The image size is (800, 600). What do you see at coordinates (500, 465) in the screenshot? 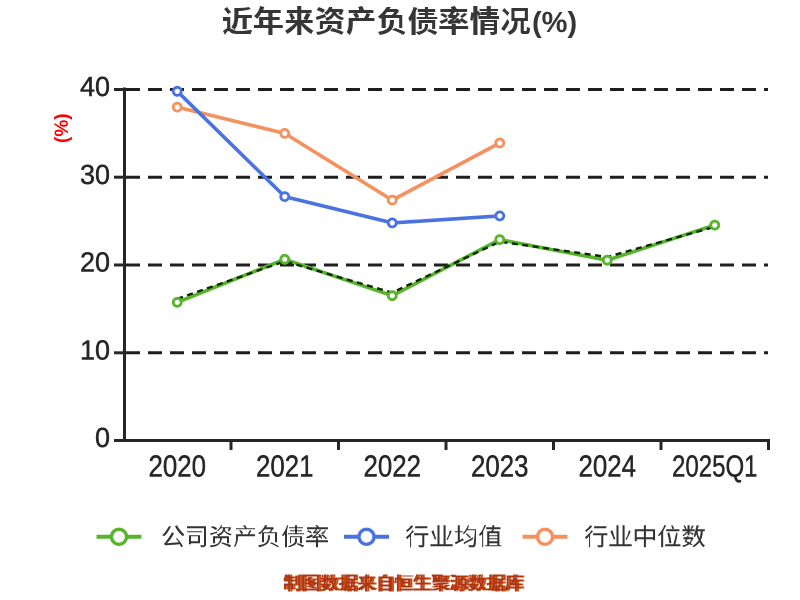
I see `svg-text: 2023` at bounding box center [500, 465].